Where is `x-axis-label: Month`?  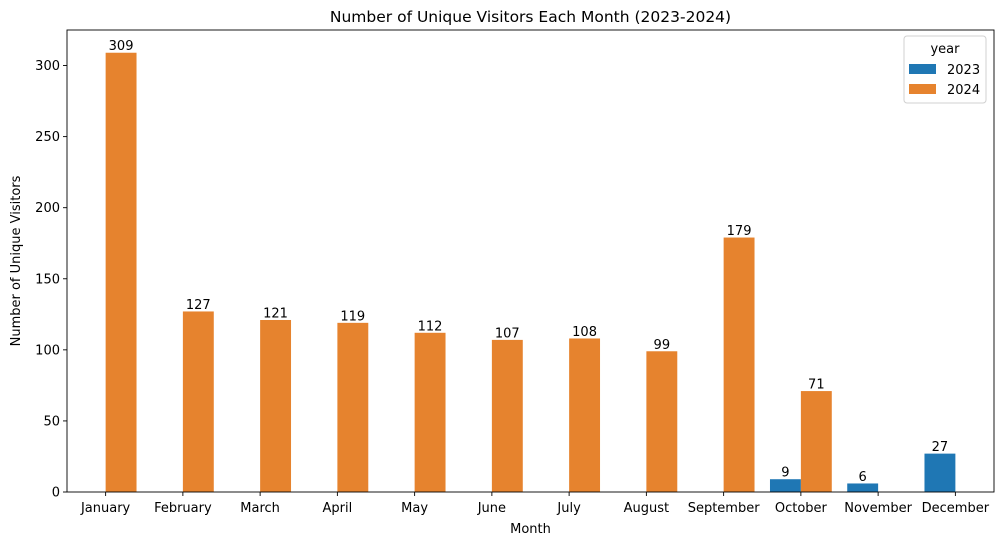
x-axis-label: Month is located at coordinates (530, 529).